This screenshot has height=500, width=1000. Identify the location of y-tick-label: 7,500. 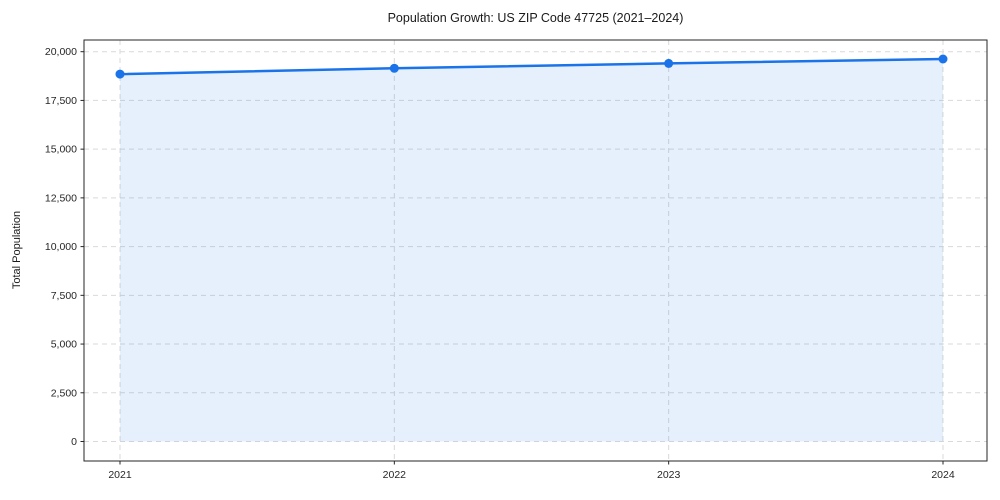
(64, 296).